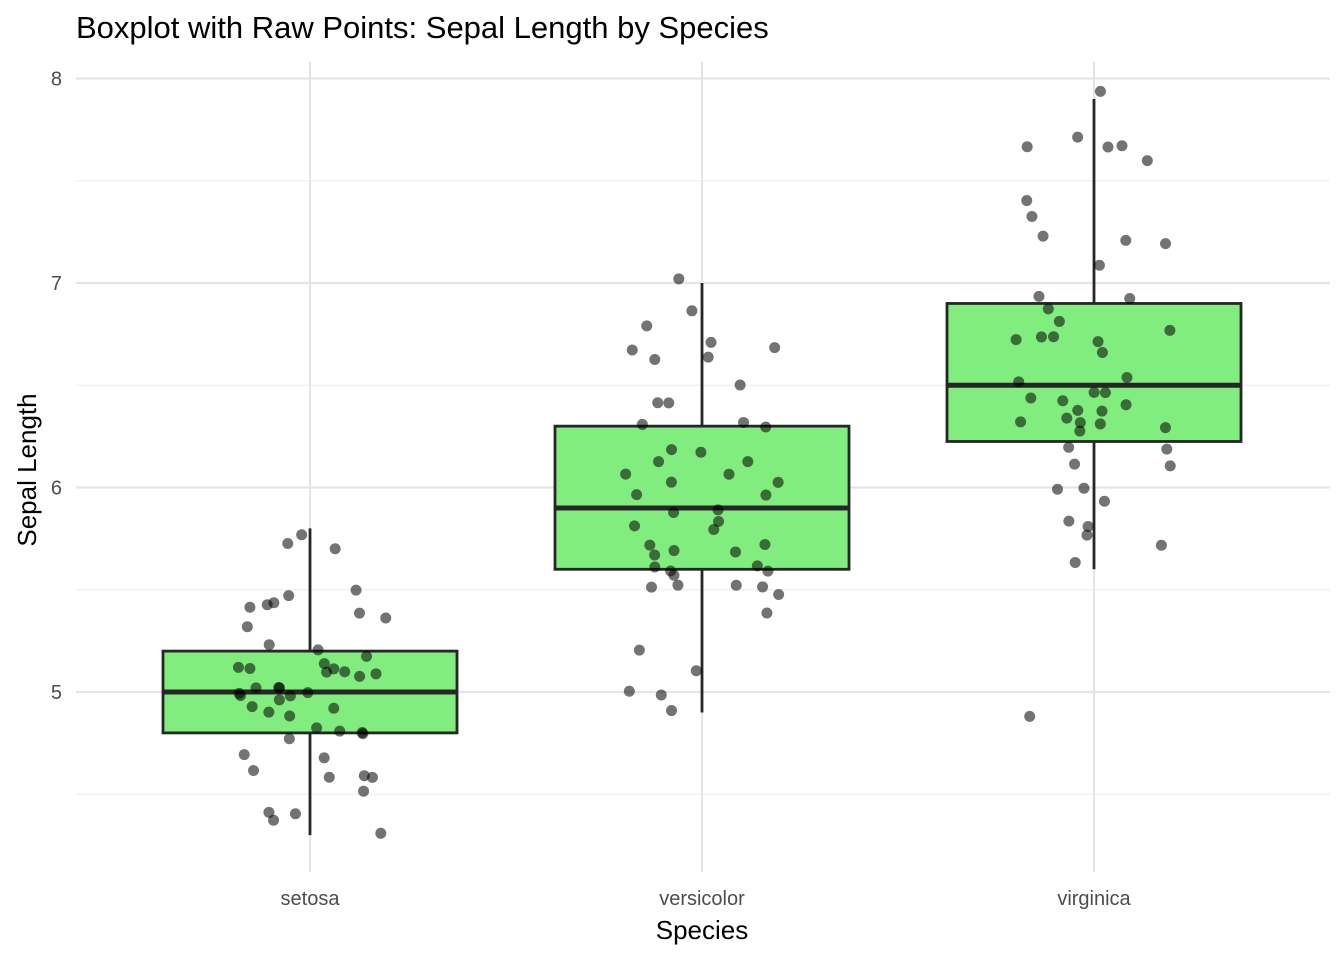  Describe the element at coordinates (56, 693) in the screenshot. I see `y-tick-label: 5` at that location.